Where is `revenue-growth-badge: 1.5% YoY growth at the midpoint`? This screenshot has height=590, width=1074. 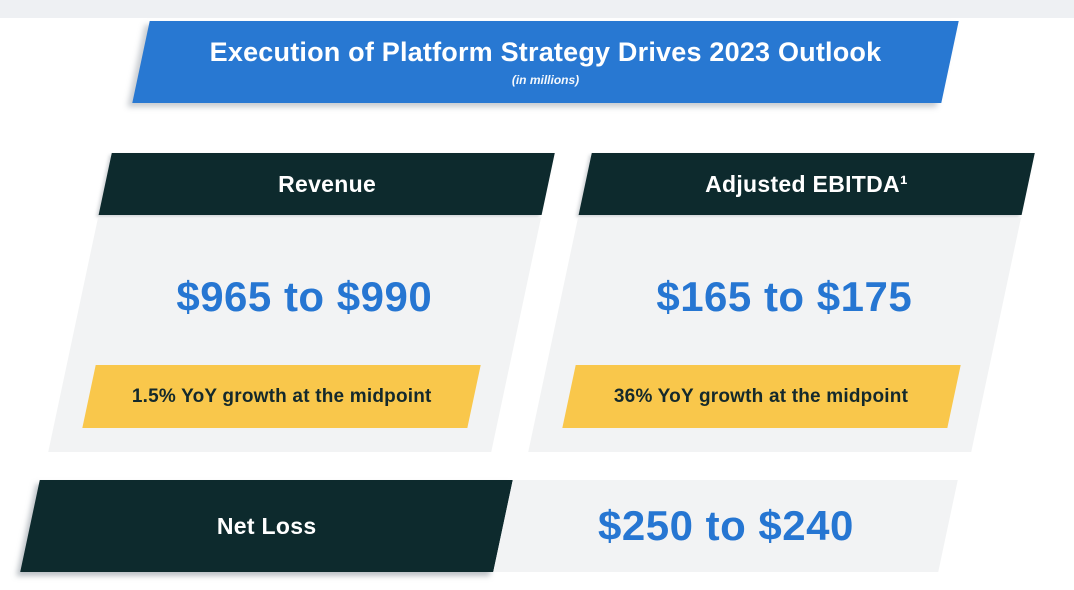 revenue-growth-badge: 1.5% YoY growth at the midpoint is located at coordinates (281, 396).